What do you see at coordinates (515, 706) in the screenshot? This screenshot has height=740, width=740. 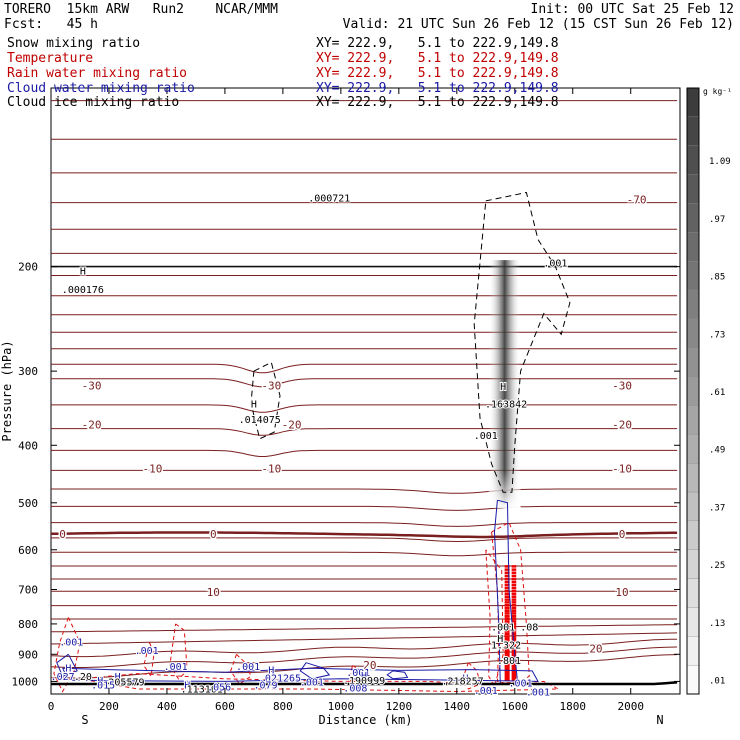 I see `x-tick-label: 1600` at bounding box center [515, 706].